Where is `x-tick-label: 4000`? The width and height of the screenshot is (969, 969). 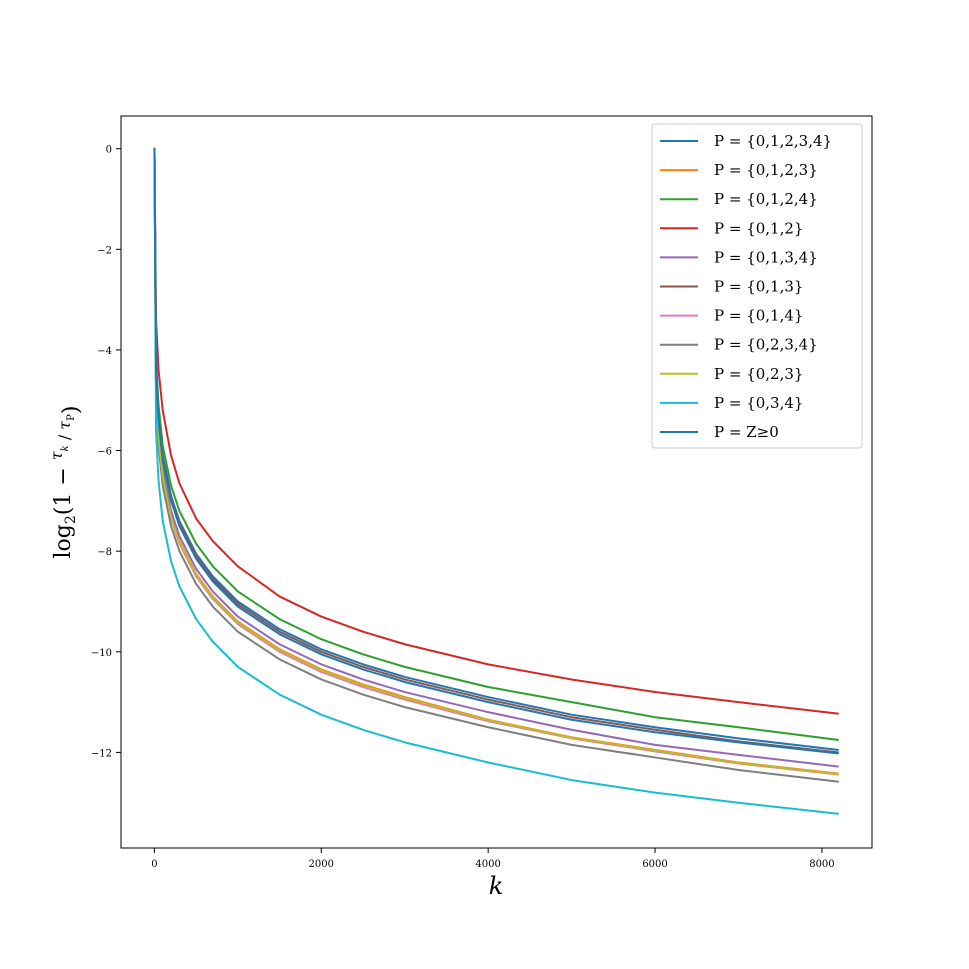
x-tick-label: 4000 is located at coordinates (487, 864).